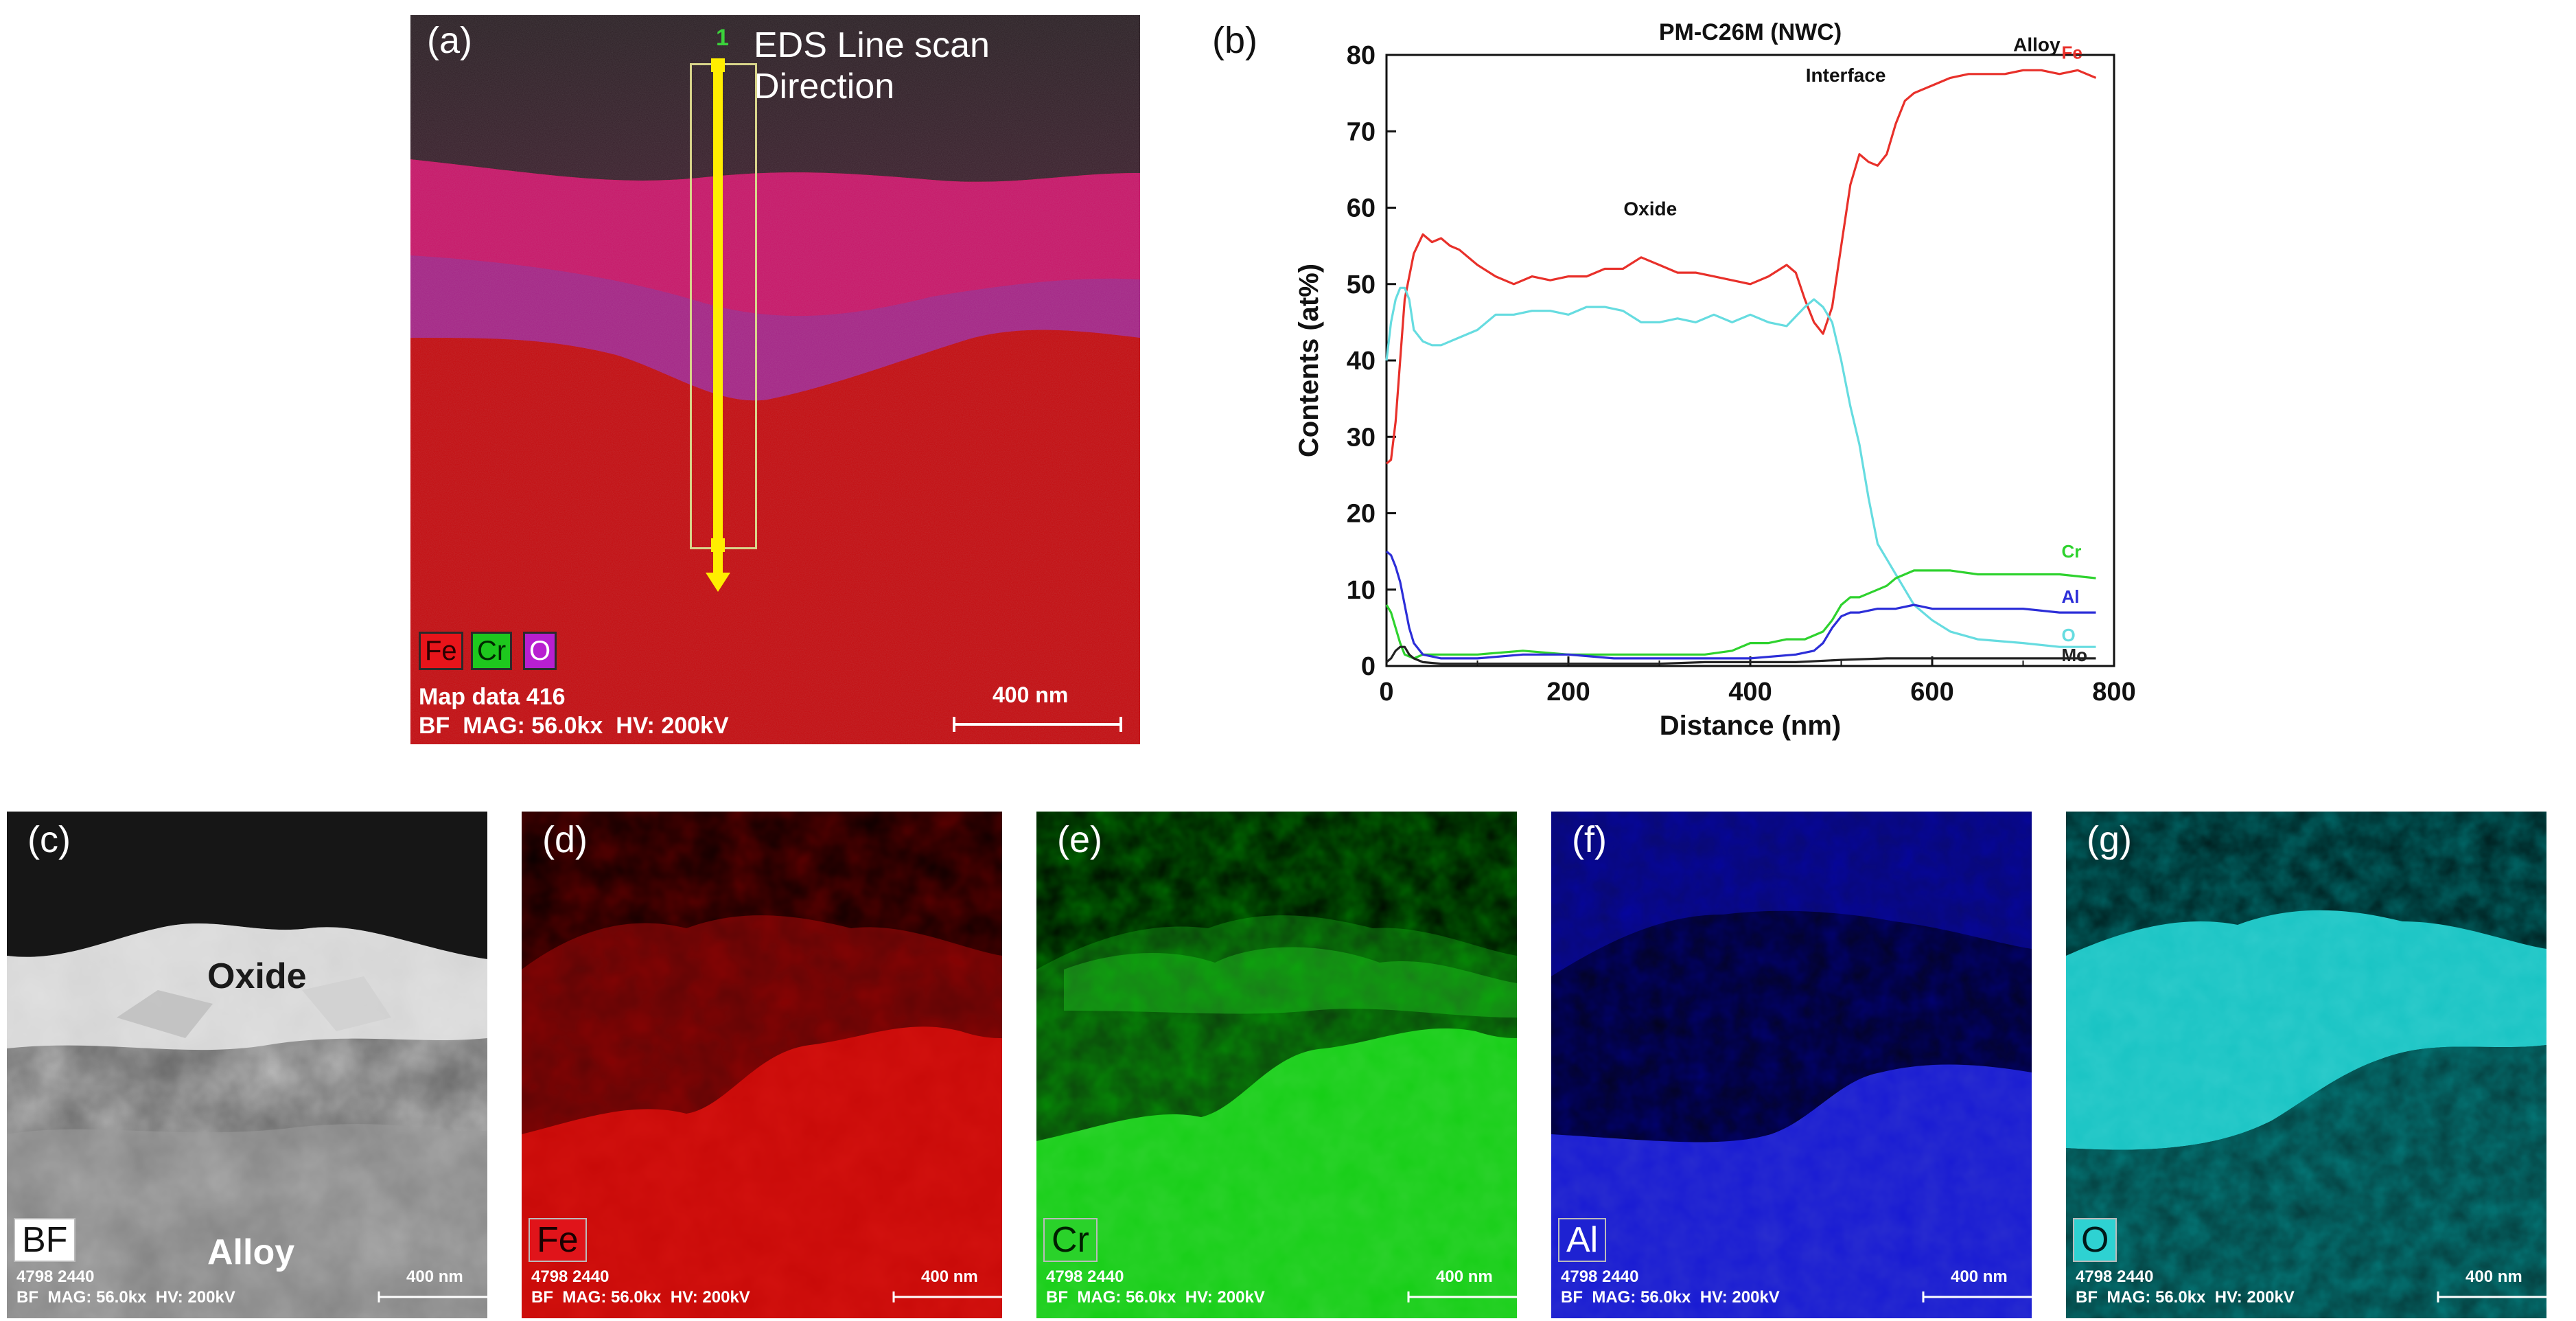 This screenshot has width=2576, height=1321. Describe the element at coordinates (947, 1296) in the screenshot. I see `panel-d-scalebar` at that location.